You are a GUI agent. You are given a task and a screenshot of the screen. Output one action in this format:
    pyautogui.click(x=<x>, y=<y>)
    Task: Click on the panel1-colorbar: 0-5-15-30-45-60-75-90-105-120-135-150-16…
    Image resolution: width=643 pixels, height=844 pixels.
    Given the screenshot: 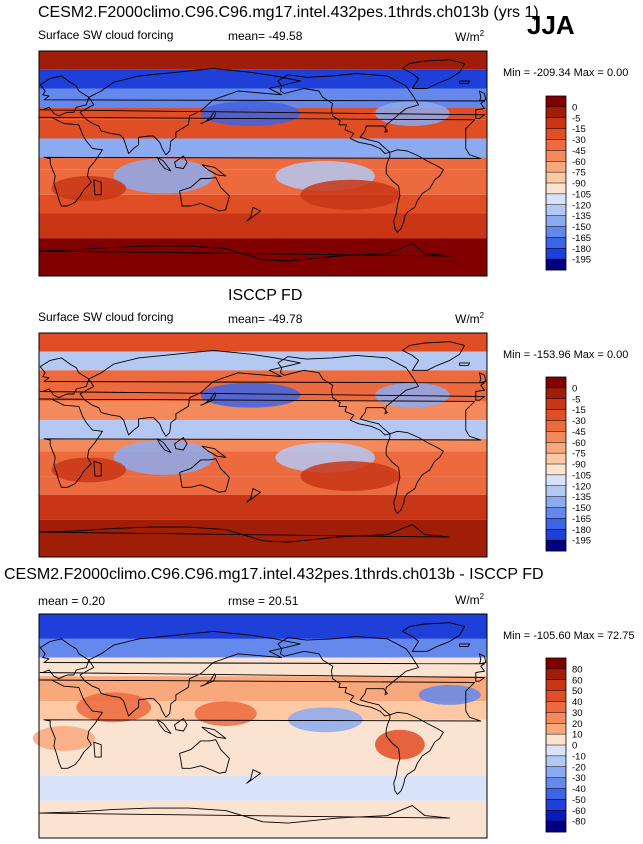 What is the action you would take?
    pyautogui.click(x=568, y=183)
    